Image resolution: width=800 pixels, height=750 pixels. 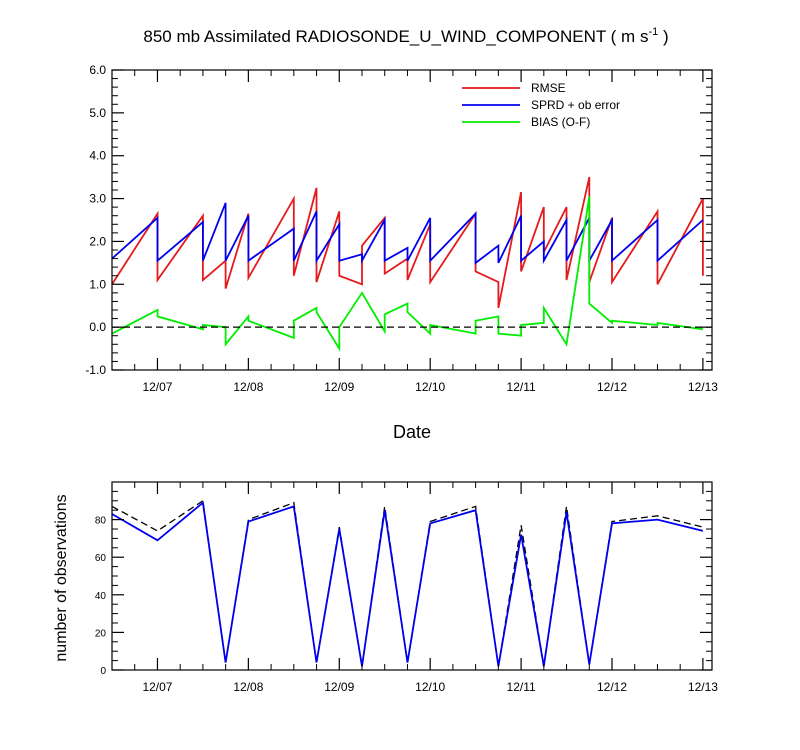 I want to click on y-tick-label: 2.0, so click(x=97, y=241).